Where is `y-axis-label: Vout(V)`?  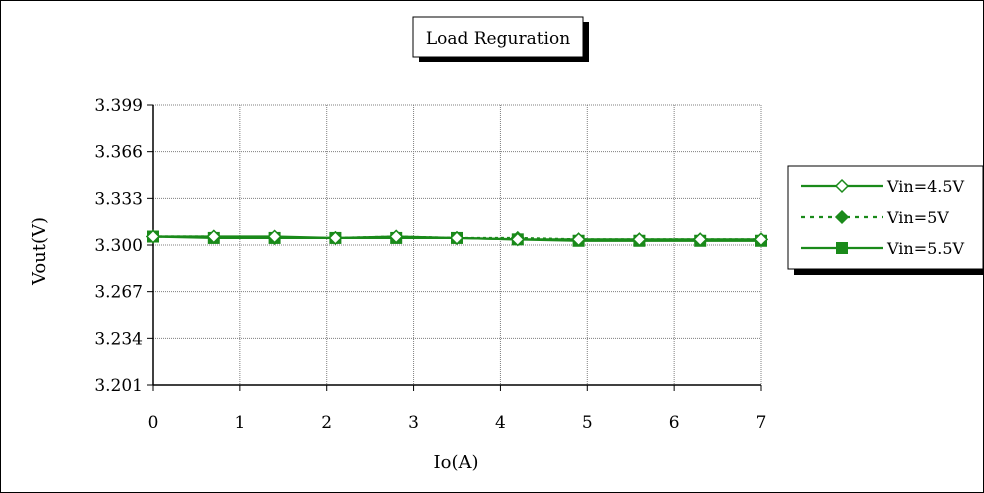
y-axis-label: Vout(V) is located at coordinates (39, 251).